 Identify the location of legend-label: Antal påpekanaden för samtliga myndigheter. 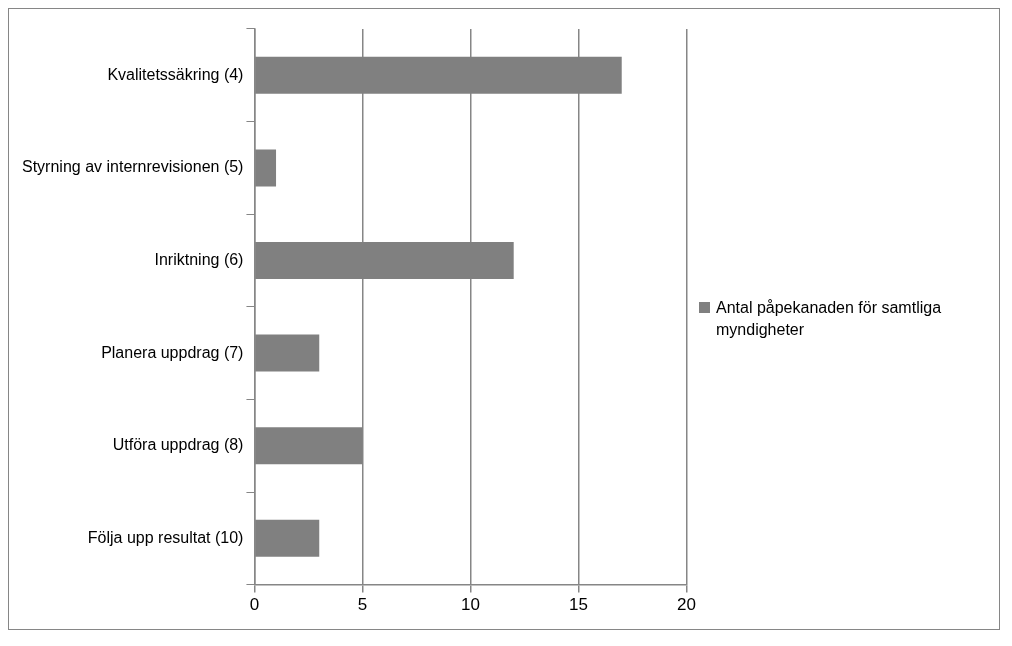
(829, 319).